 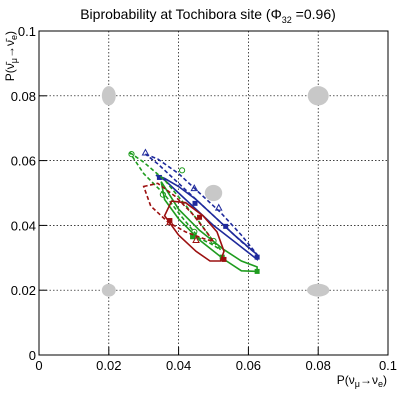 What do you see at coordinates (248, 365) in the screenshot?
I see `x-tick-label: 0.06` at bounding box center [248, 365].